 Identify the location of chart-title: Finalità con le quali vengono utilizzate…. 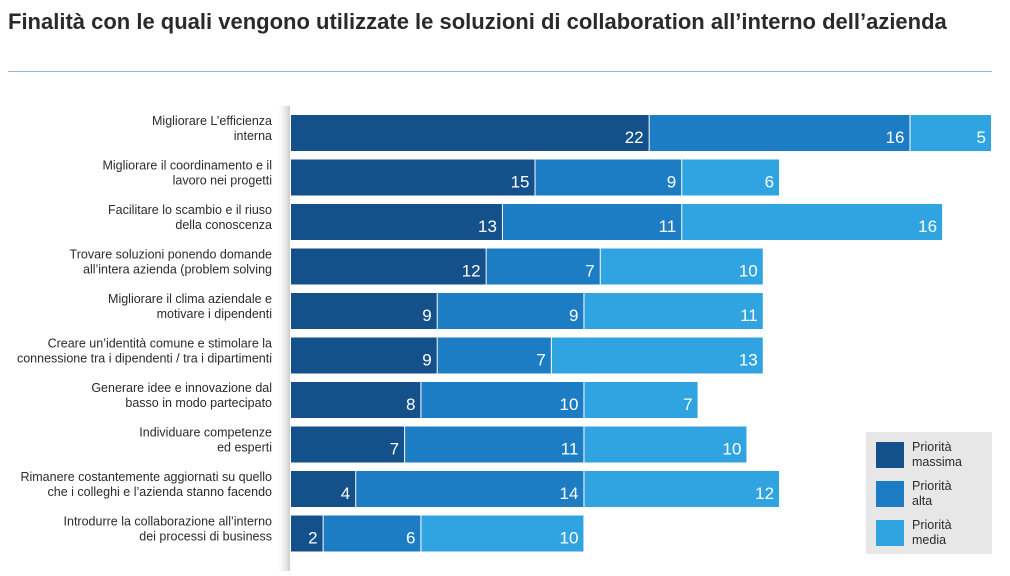
(477, 21).